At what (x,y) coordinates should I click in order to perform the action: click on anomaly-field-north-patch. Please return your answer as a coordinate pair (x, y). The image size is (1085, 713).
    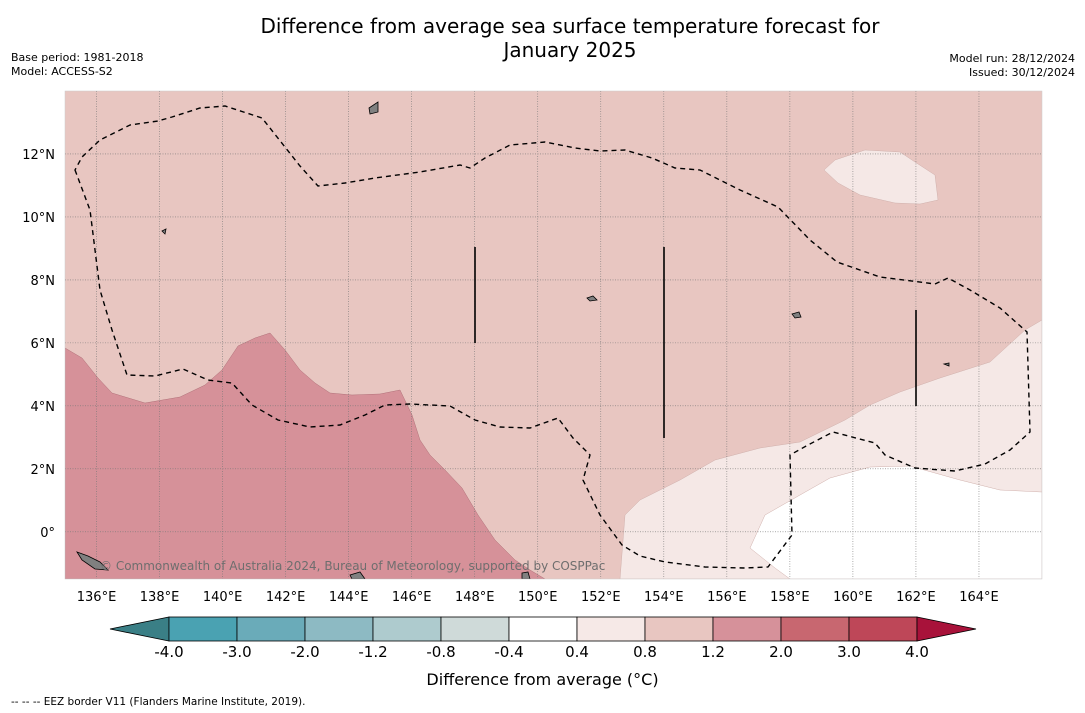
    Looking at the image, I should click on (881, 177).